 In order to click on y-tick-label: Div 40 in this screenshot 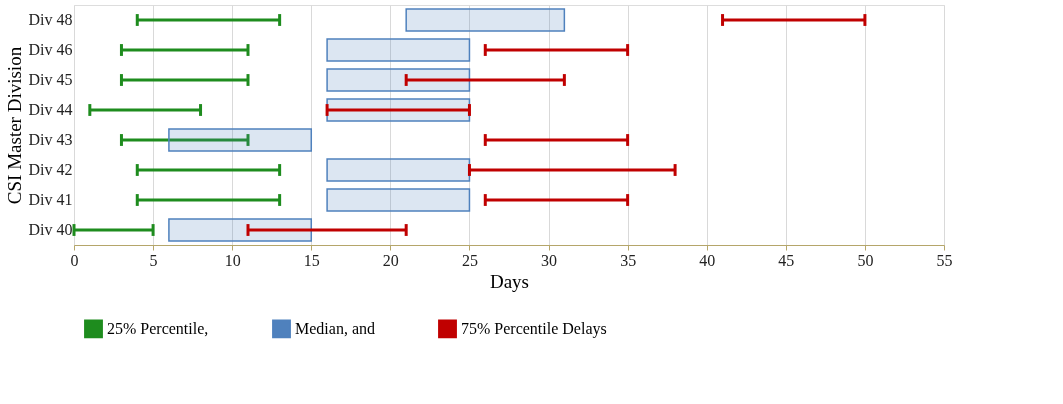, I will do `click(50, 229)`.